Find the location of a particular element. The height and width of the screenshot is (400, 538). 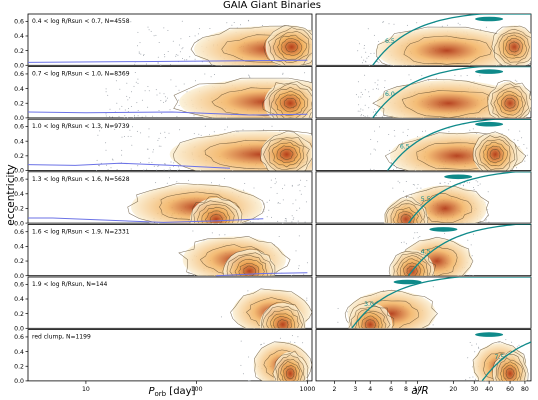

right-panel-5-outer-contour is located at coordinates (391, 309).